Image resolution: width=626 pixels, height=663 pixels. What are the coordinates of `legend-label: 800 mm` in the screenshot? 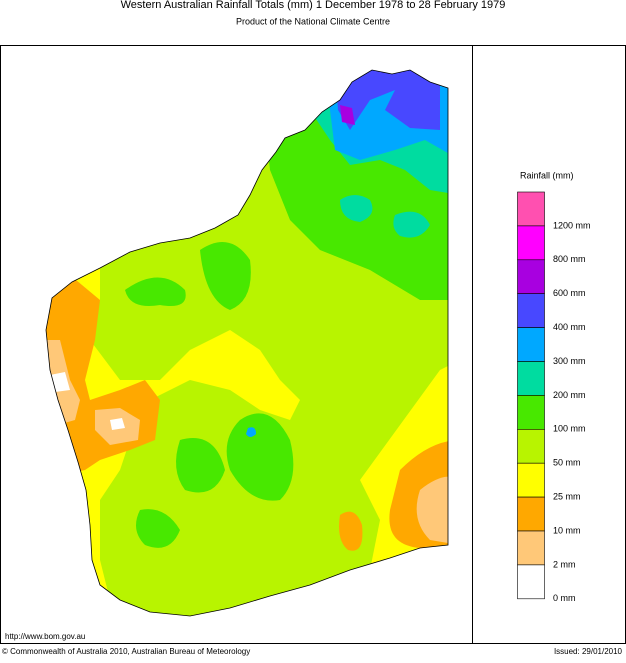 It's located at (569, 259).